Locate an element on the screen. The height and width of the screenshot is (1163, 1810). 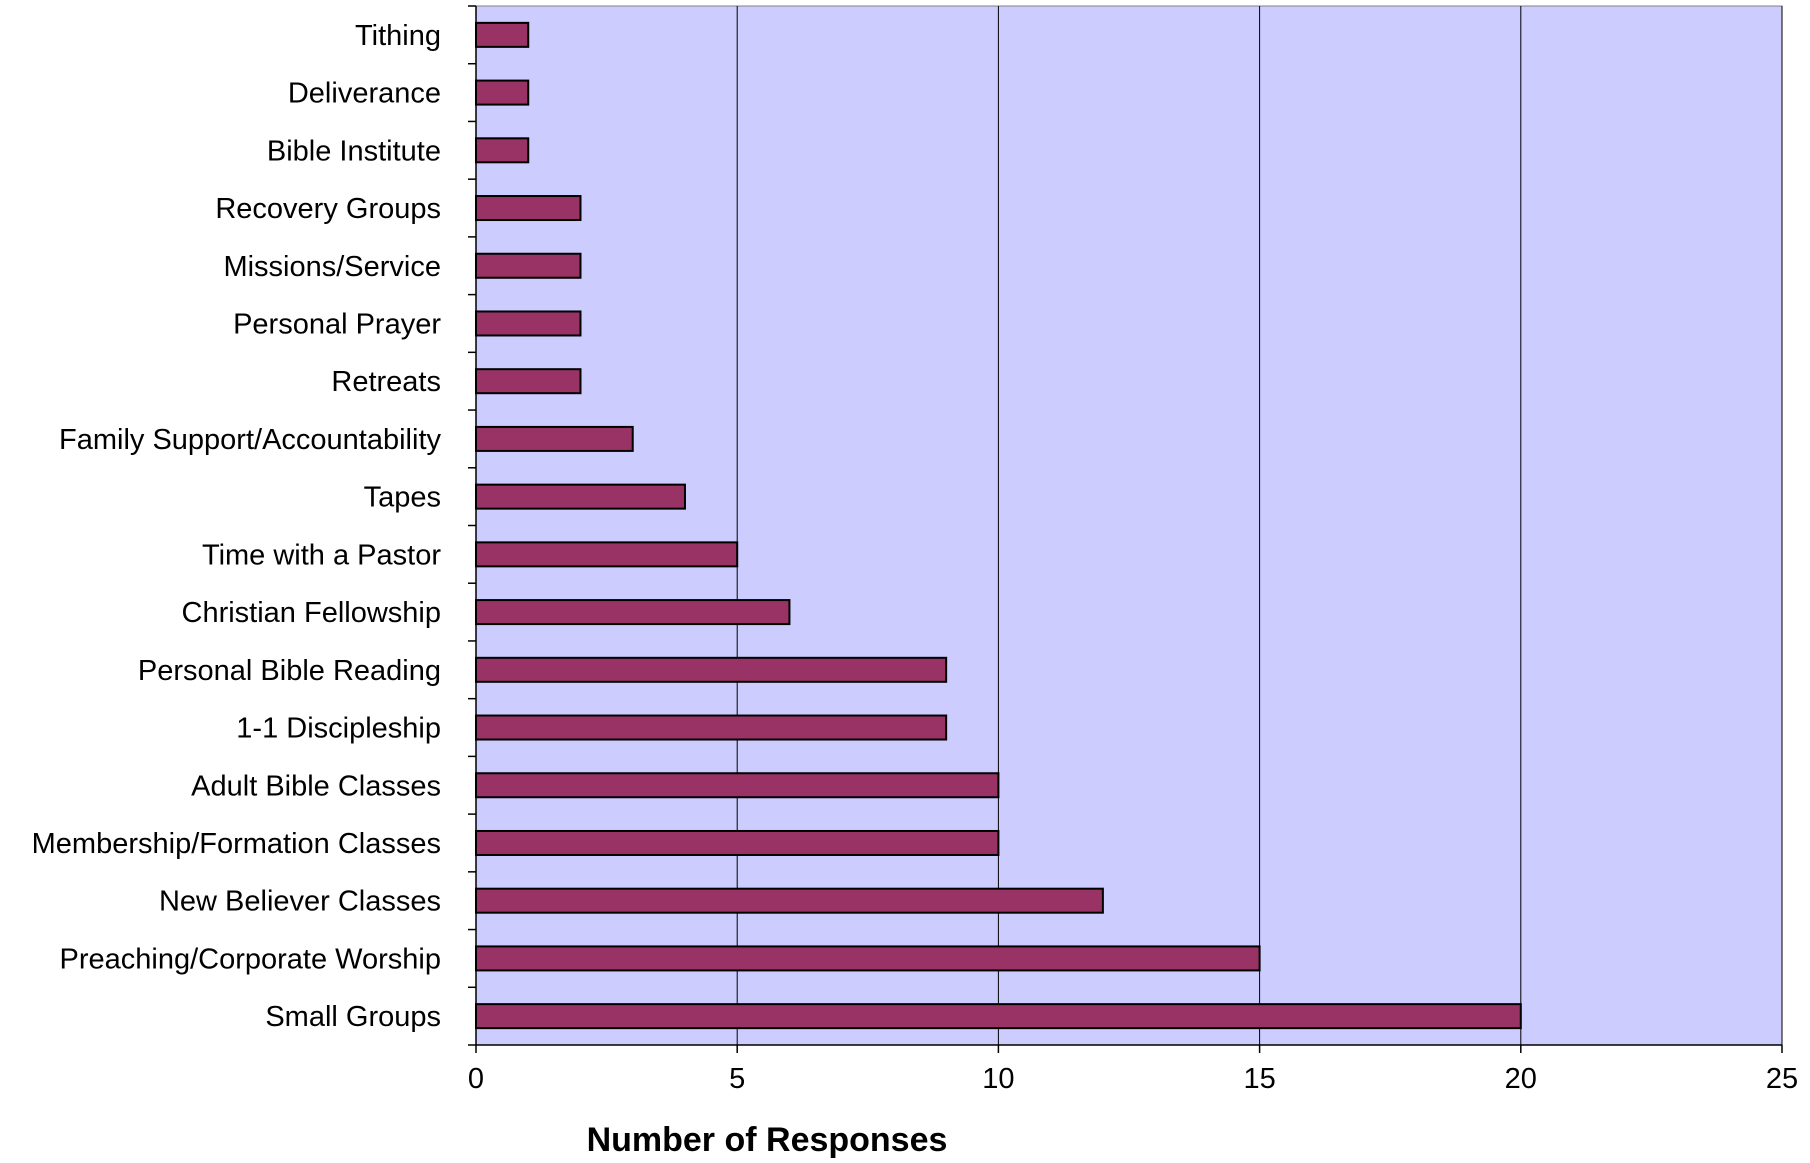
x-tick-label: 20 is located at coordinates (1521, 1079).